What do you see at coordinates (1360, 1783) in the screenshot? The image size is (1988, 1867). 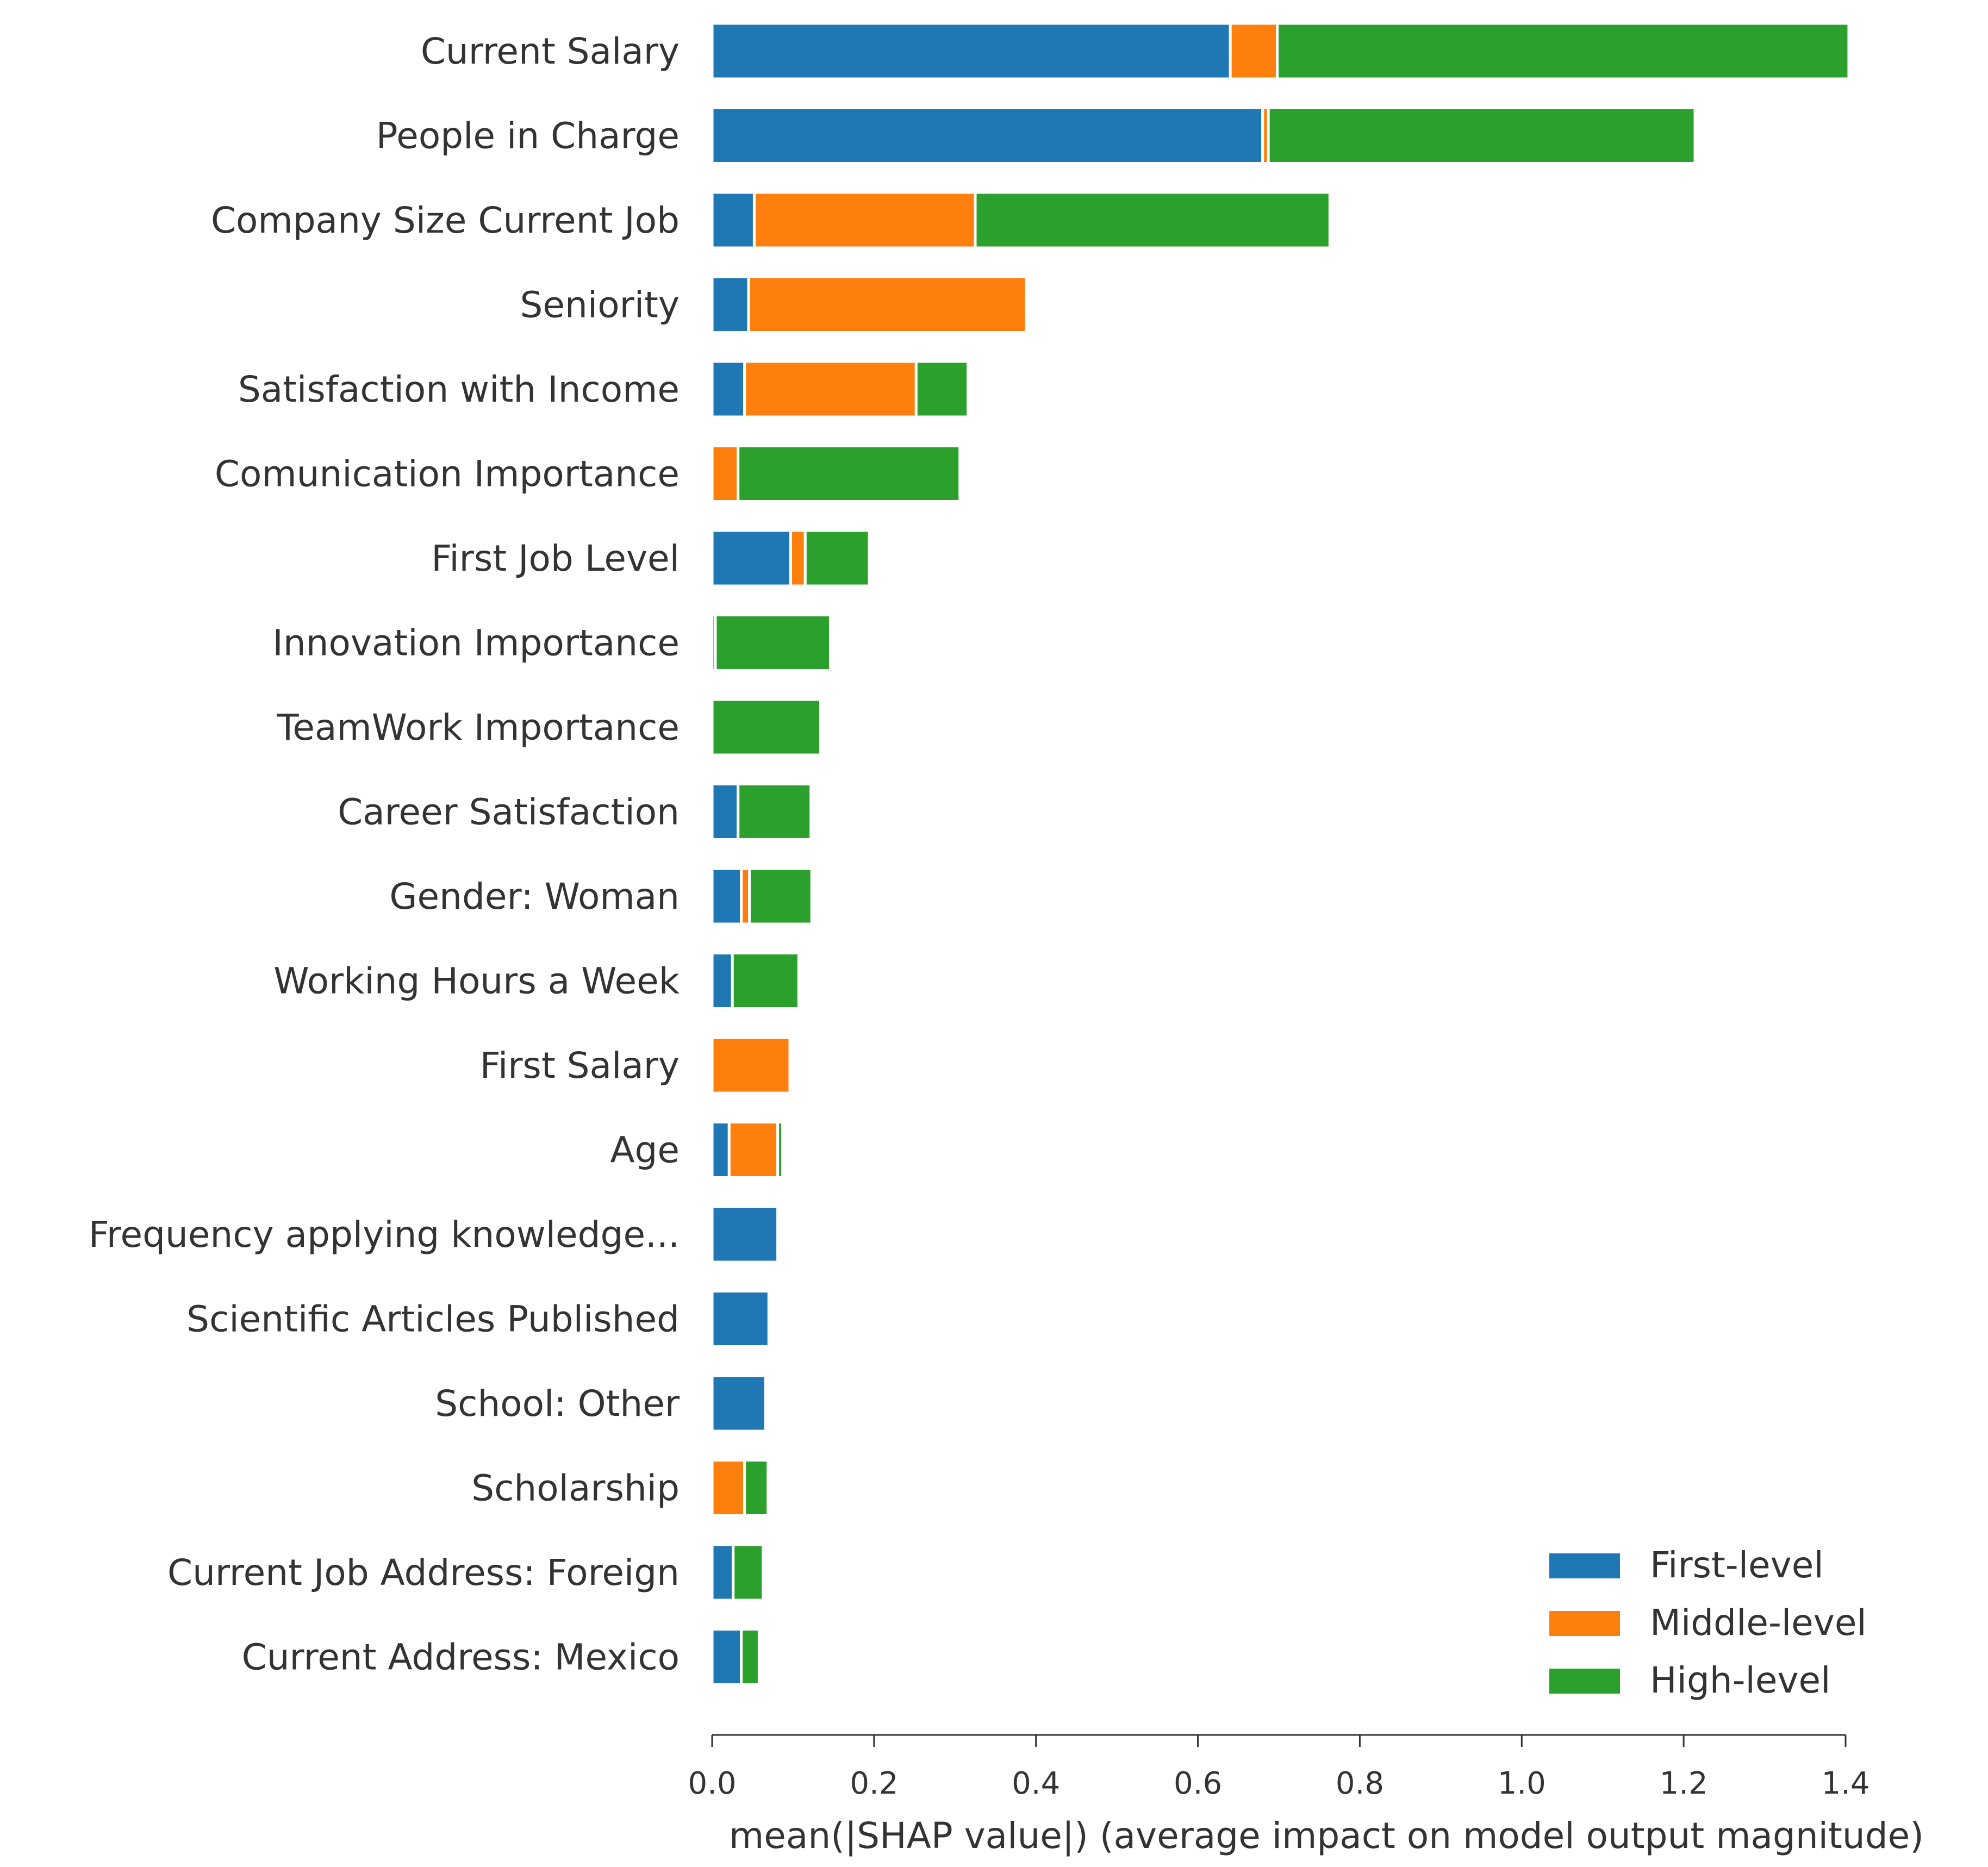 I see `x-tick-label: 0.8` at bounding box center [1360, 1783].